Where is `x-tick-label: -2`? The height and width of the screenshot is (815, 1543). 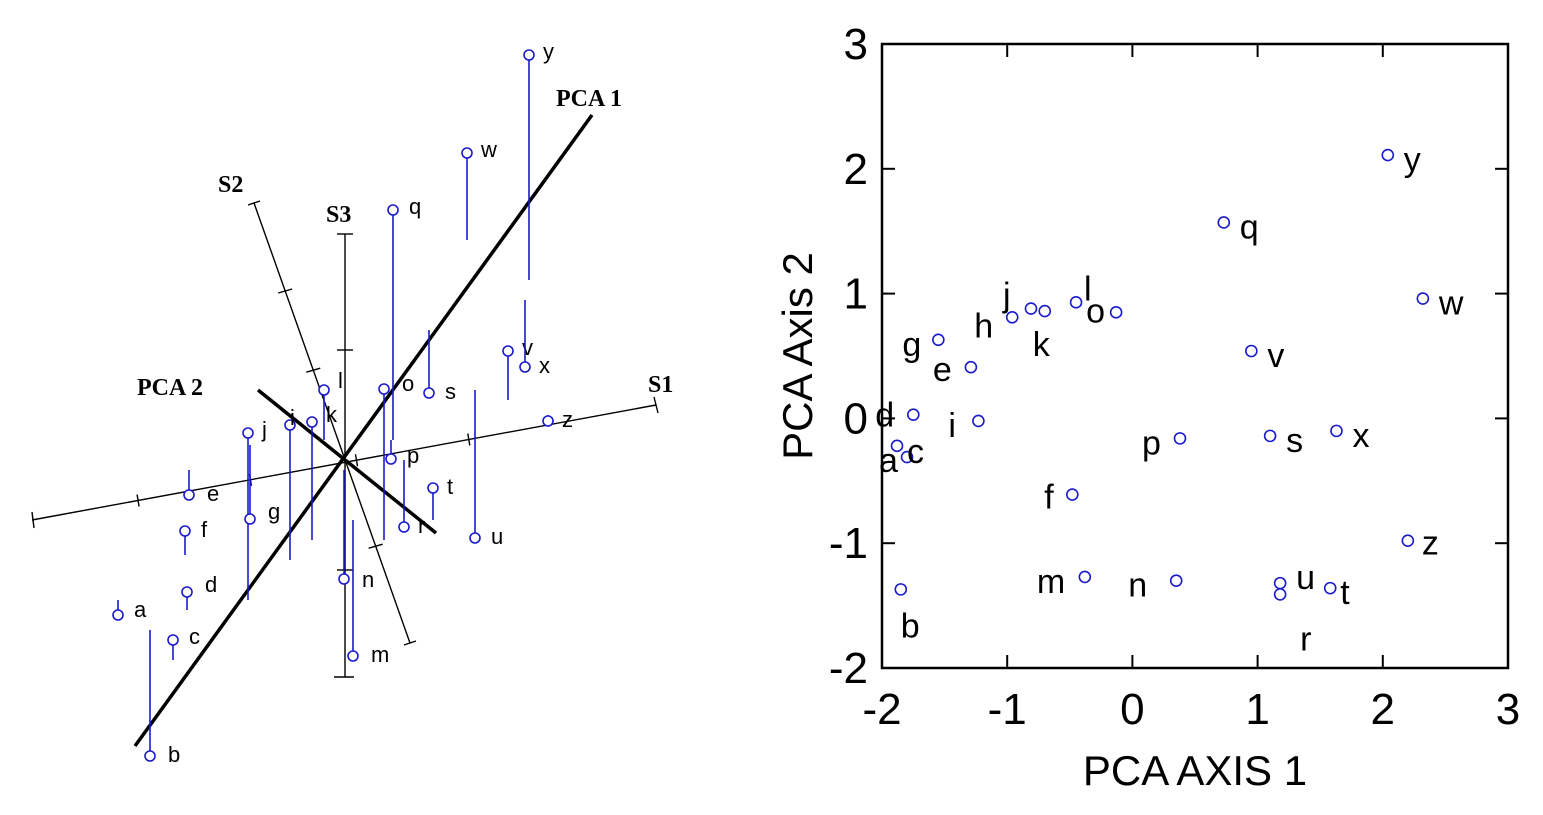
x-tick-label: -2 is located at coordinates (881, 709).